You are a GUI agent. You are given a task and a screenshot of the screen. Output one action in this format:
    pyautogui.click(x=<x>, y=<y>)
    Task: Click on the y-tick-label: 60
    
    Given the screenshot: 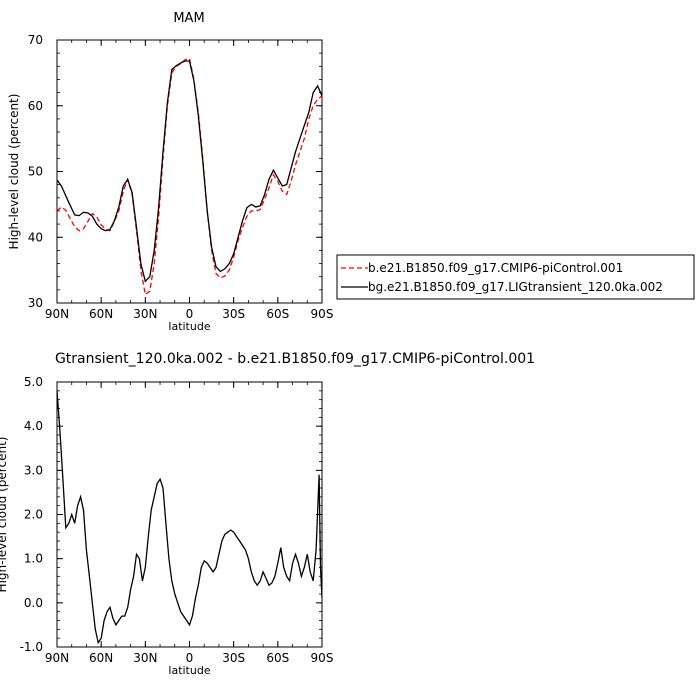 What is the action you would take?
    pyautogui.click(x=35, y=106)
    